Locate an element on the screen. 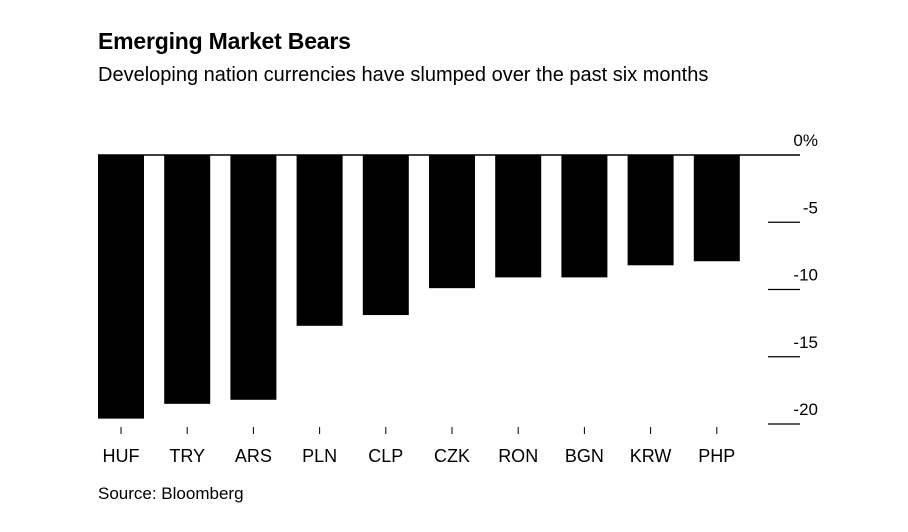 The image size is (908, 532). bar-czk is located at coordinates (452, 222).